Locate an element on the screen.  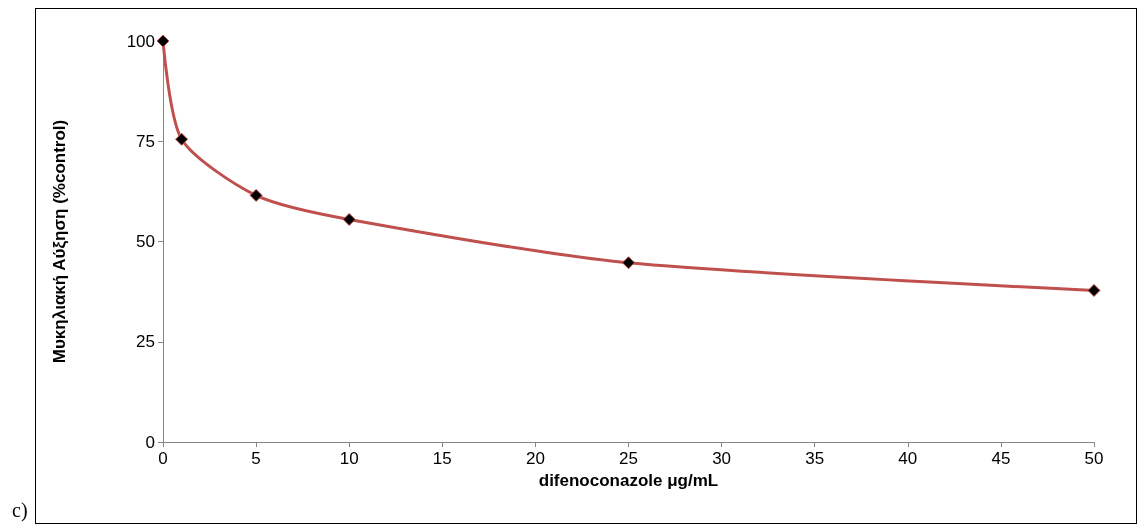
x-tick-label: 25 is located at coordinates (628, 458).